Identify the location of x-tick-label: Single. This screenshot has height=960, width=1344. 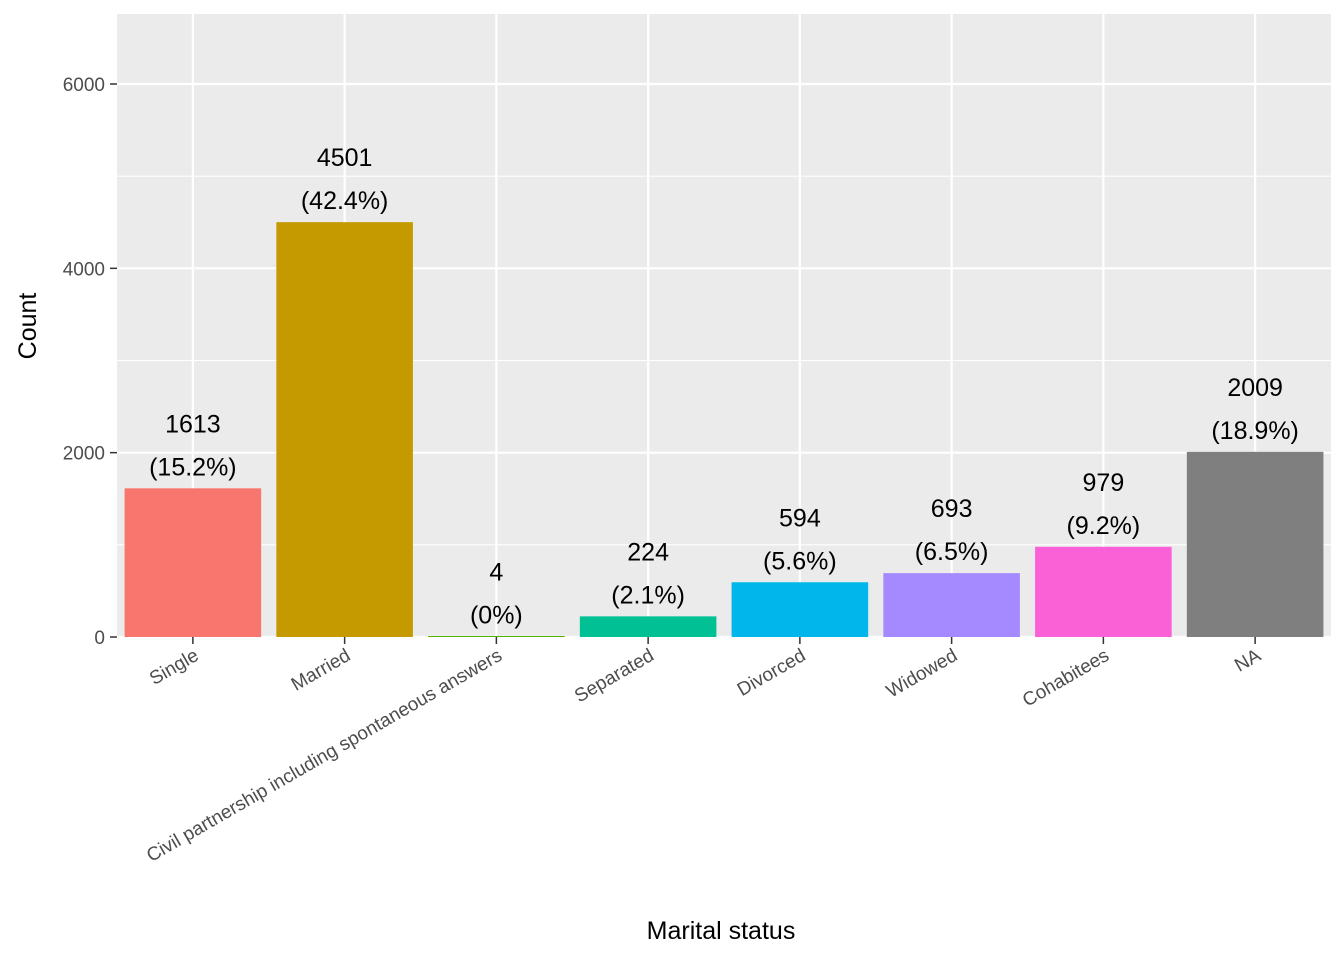
(174, 667).